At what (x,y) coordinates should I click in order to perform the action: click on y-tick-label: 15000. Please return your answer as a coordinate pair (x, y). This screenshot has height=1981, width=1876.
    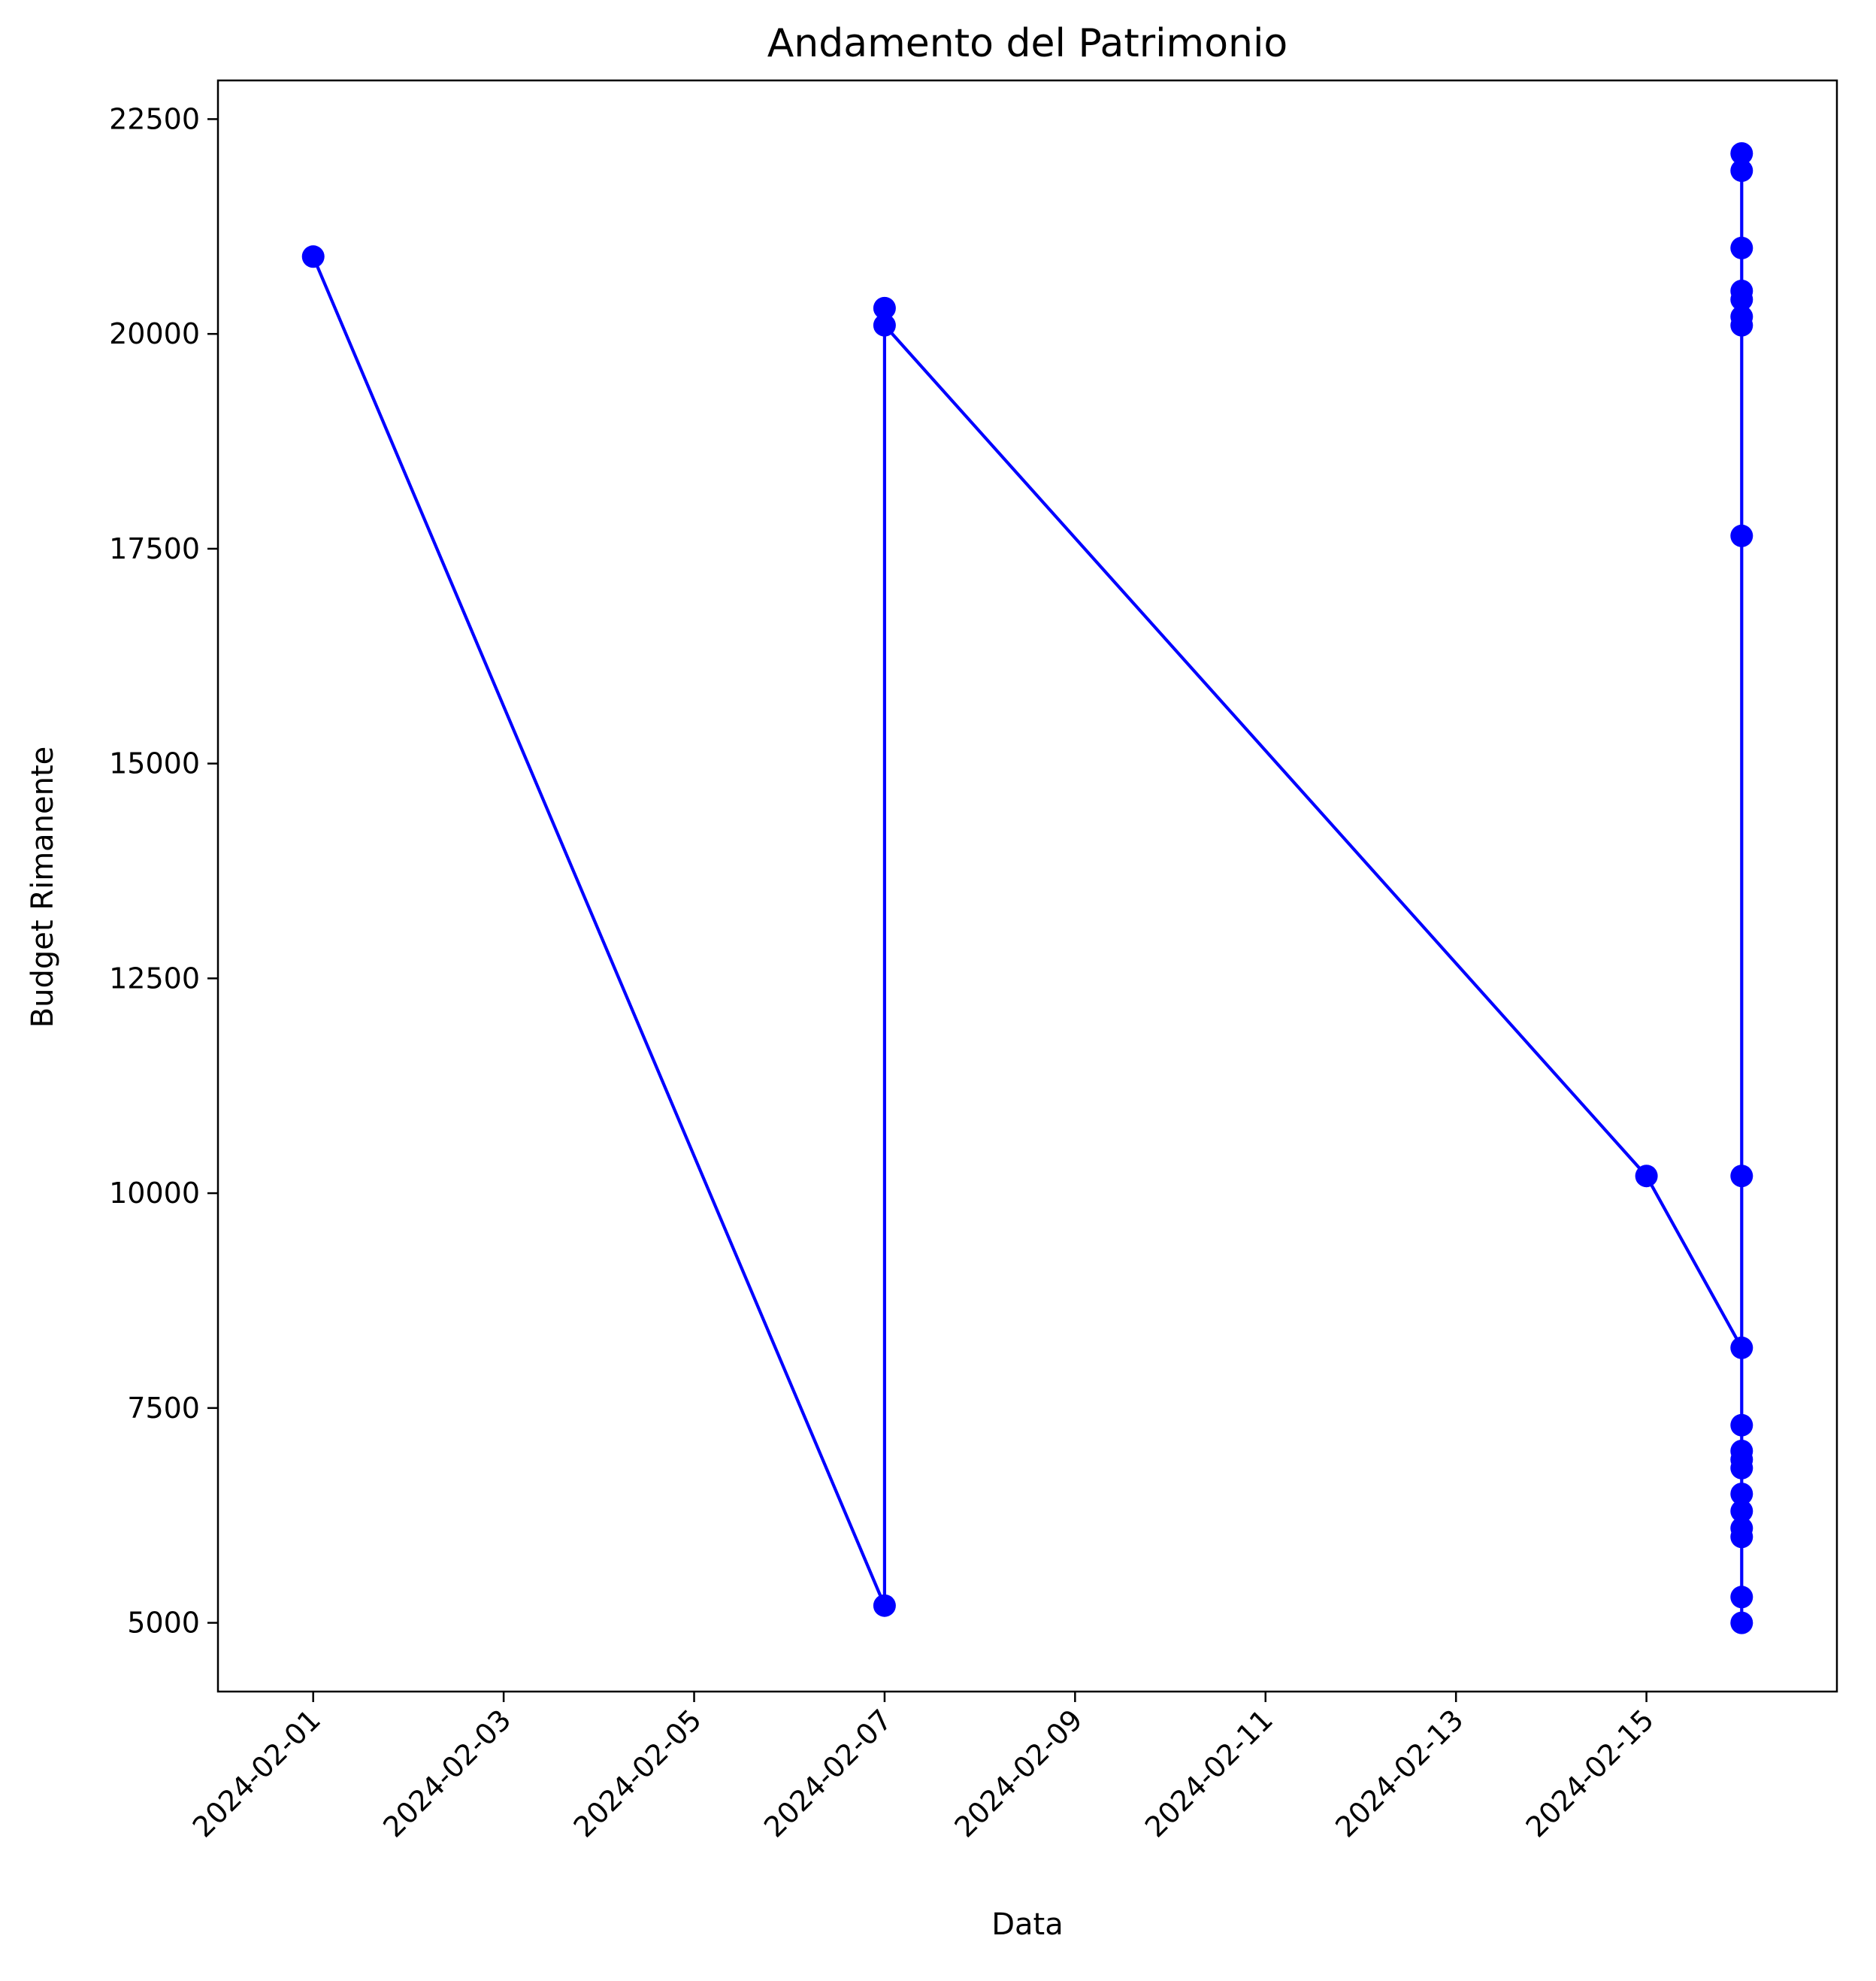
    Looking at the image, I should click on (154, 763).